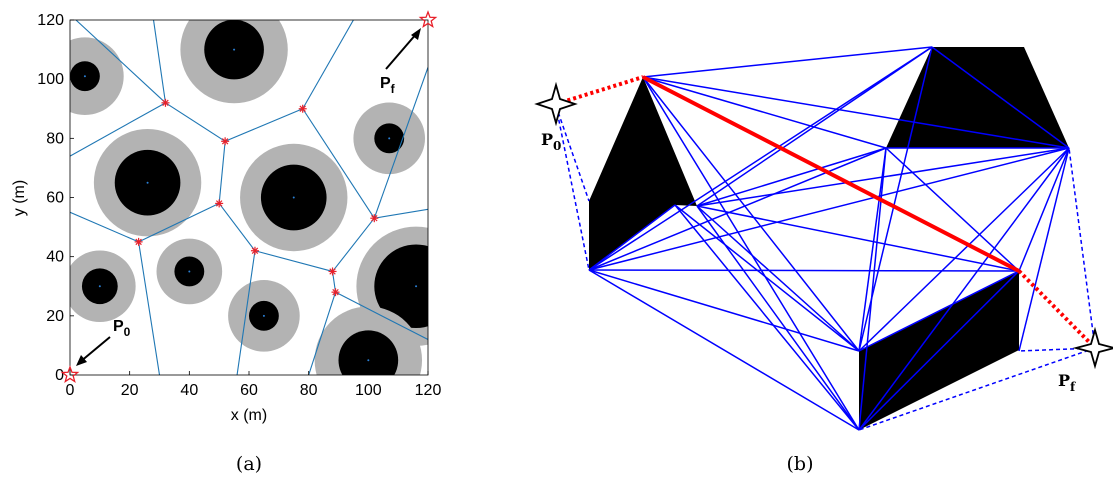 The image size is (1113, 477). I want to click on goal-label-sub: f, so click(393, 89).